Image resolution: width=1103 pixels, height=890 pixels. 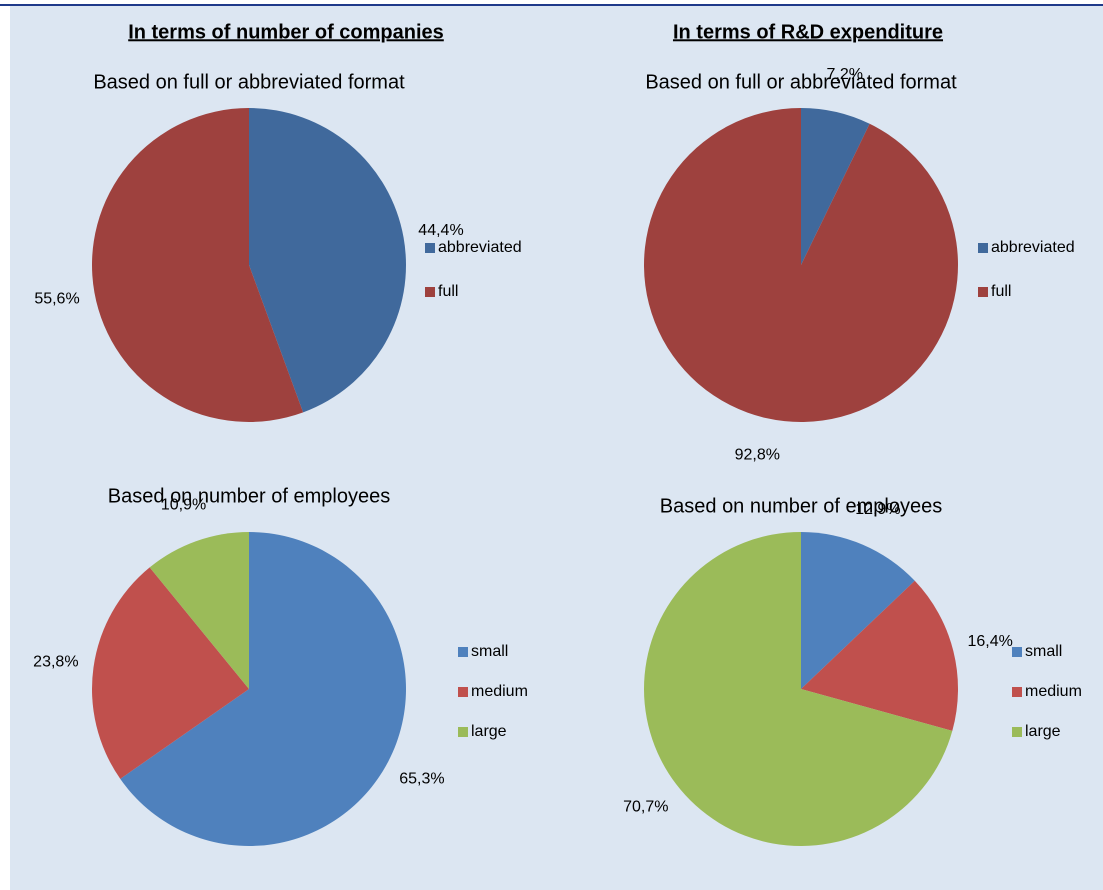 What do you see at coordinates (844, 74) in the screenshot?
I see `data-label: 7,2%` at bounding box center [844, 74].